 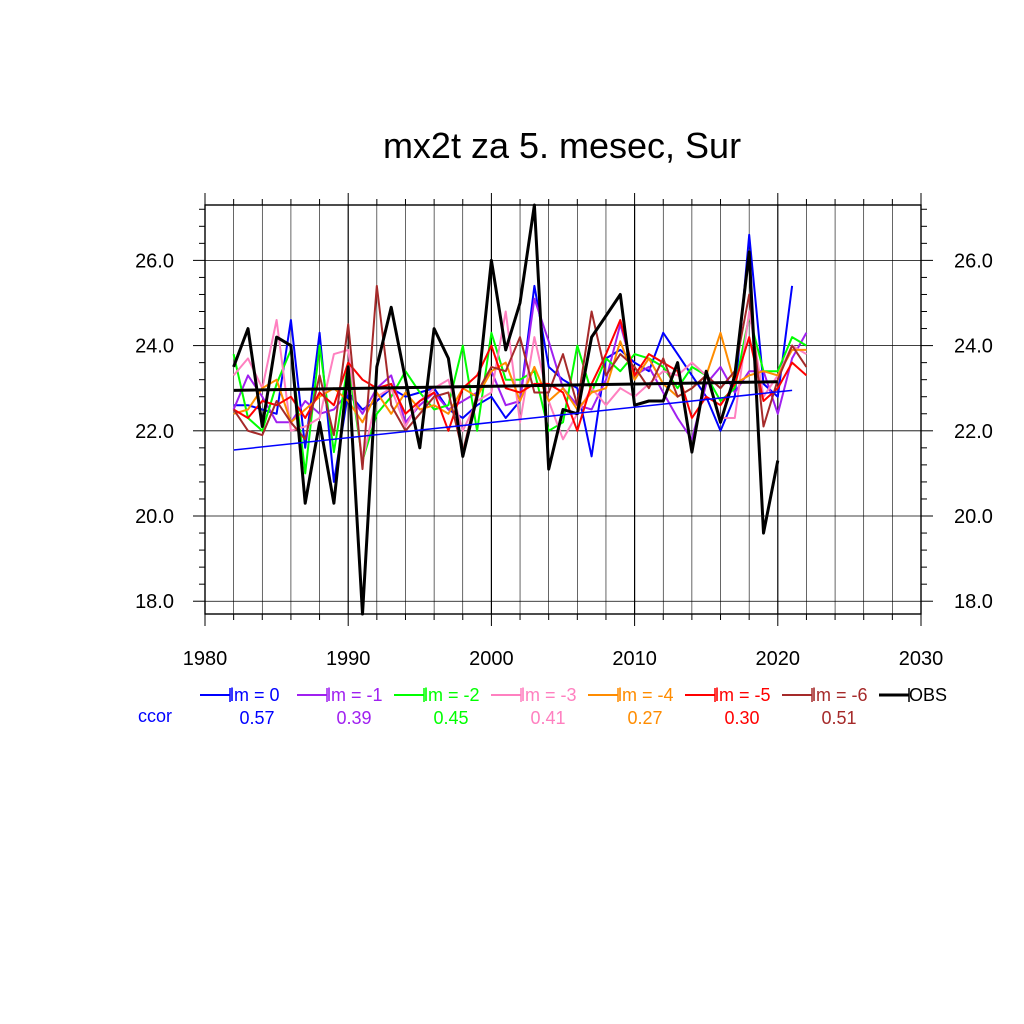 What do you see at coordinates (634, 659) in the screenshot?
I see `x-tick-label: 2010` at bounding box center [634, 659].